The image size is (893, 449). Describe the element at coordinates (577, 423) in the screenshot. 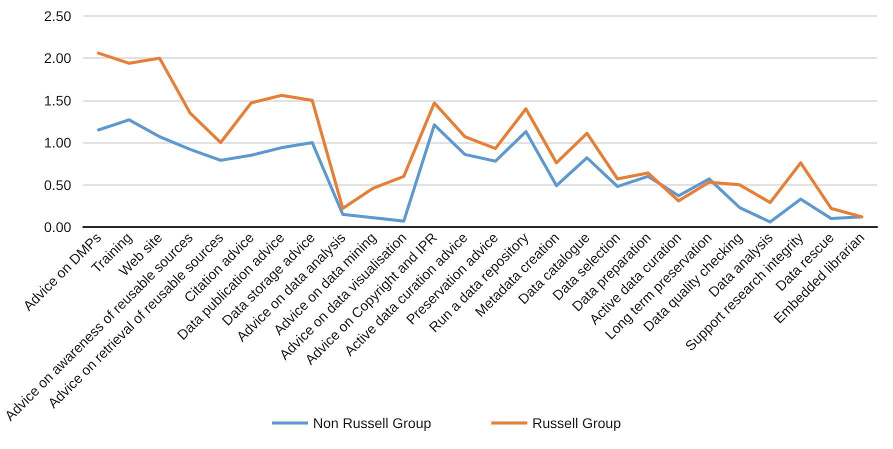

I see `legend-label: Russell Group` at that location.